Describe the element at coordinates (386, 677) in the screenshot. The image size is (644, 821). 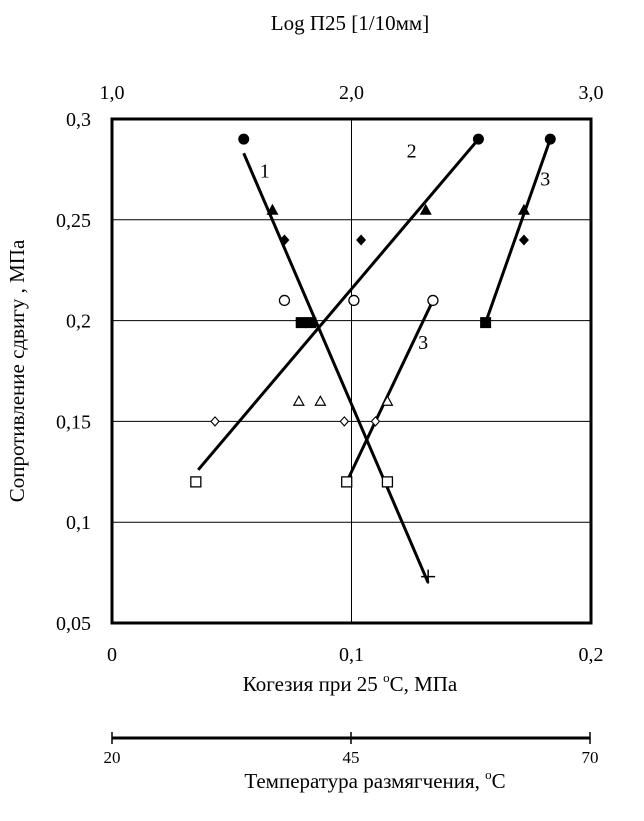
I see `x-axis-title-degree: о` at that location.